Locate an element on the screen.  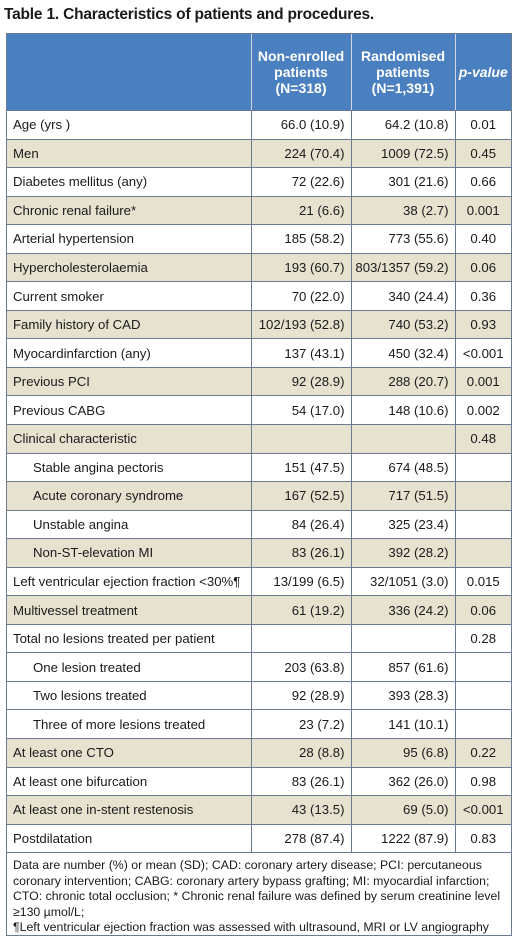
header-randomised-line3: (N=1,391) is located at coordinates (403, 88).